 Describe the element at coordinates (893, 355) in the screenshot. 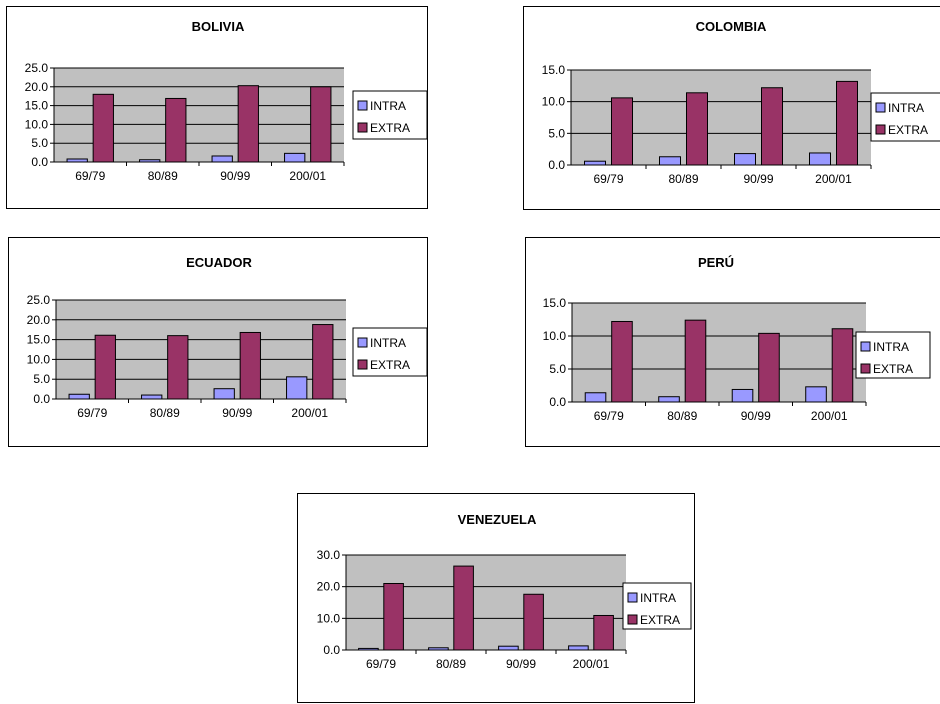

I see `legend-box` at that location.